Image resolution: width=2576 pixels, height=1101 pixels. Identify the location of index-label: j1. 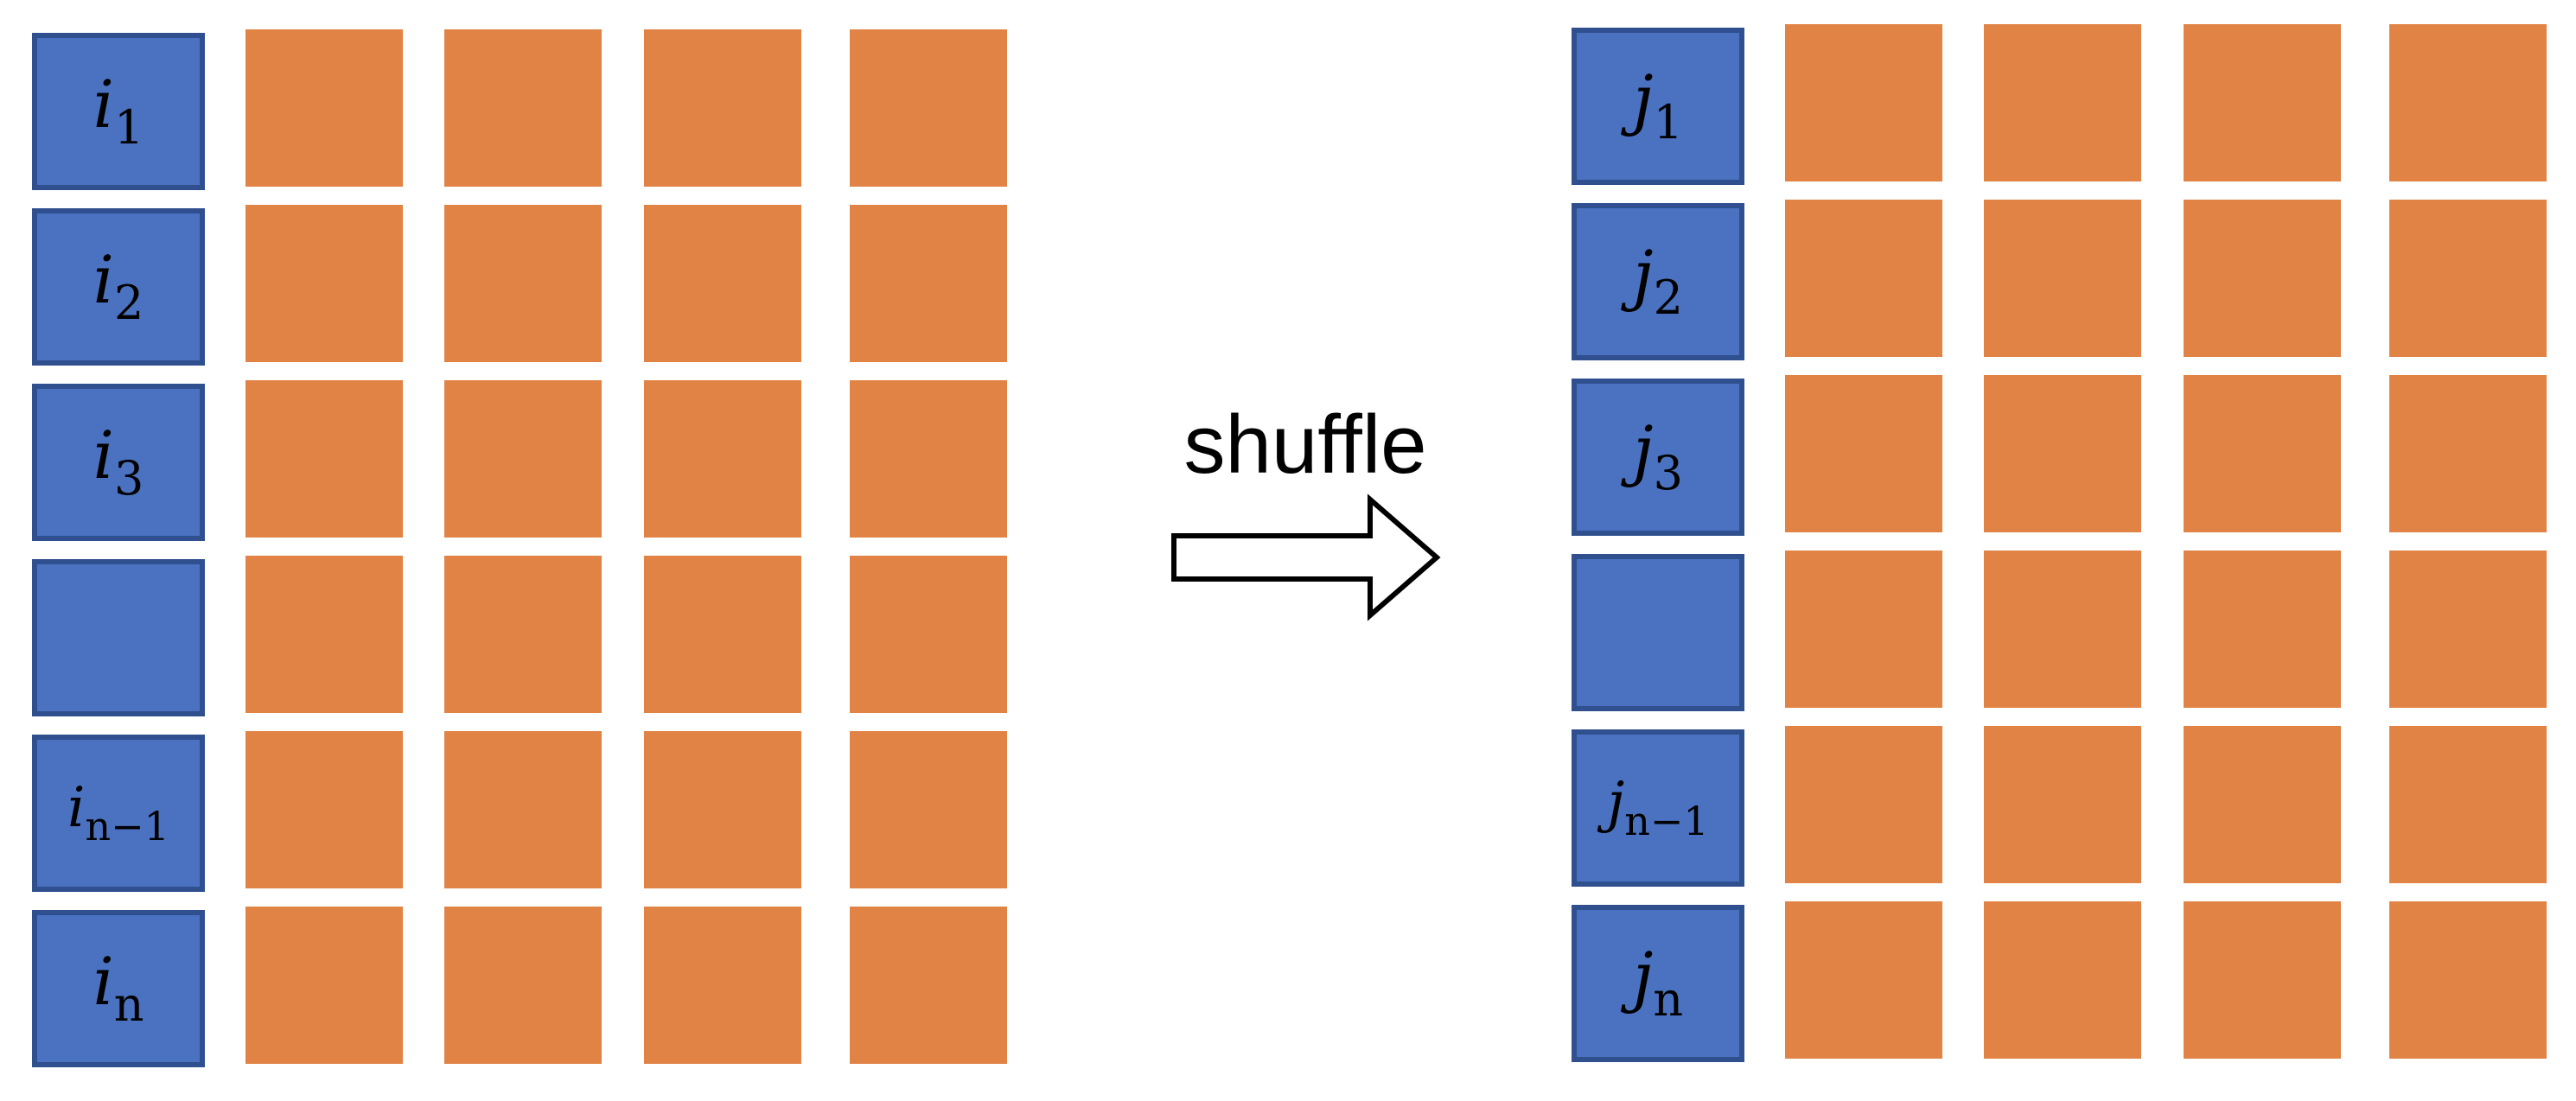
(1658, 105).